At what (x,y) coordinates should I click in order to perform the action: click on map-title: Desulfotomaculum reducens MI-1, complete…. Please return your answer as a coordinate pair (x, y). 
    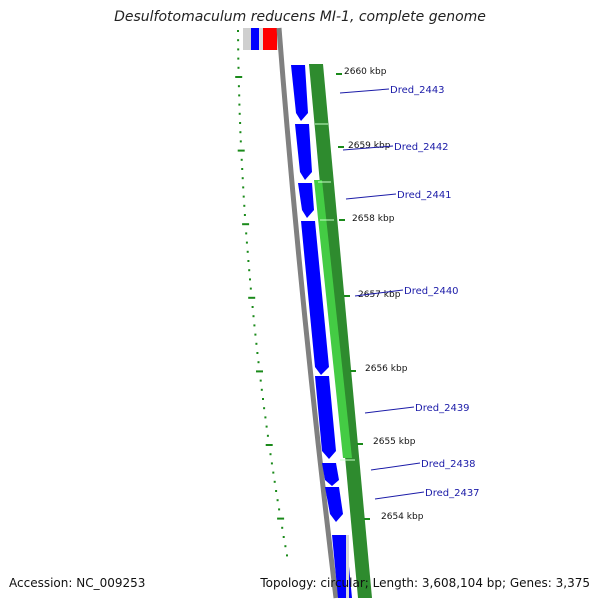
    Looking at the image, I should click on (300, 17).